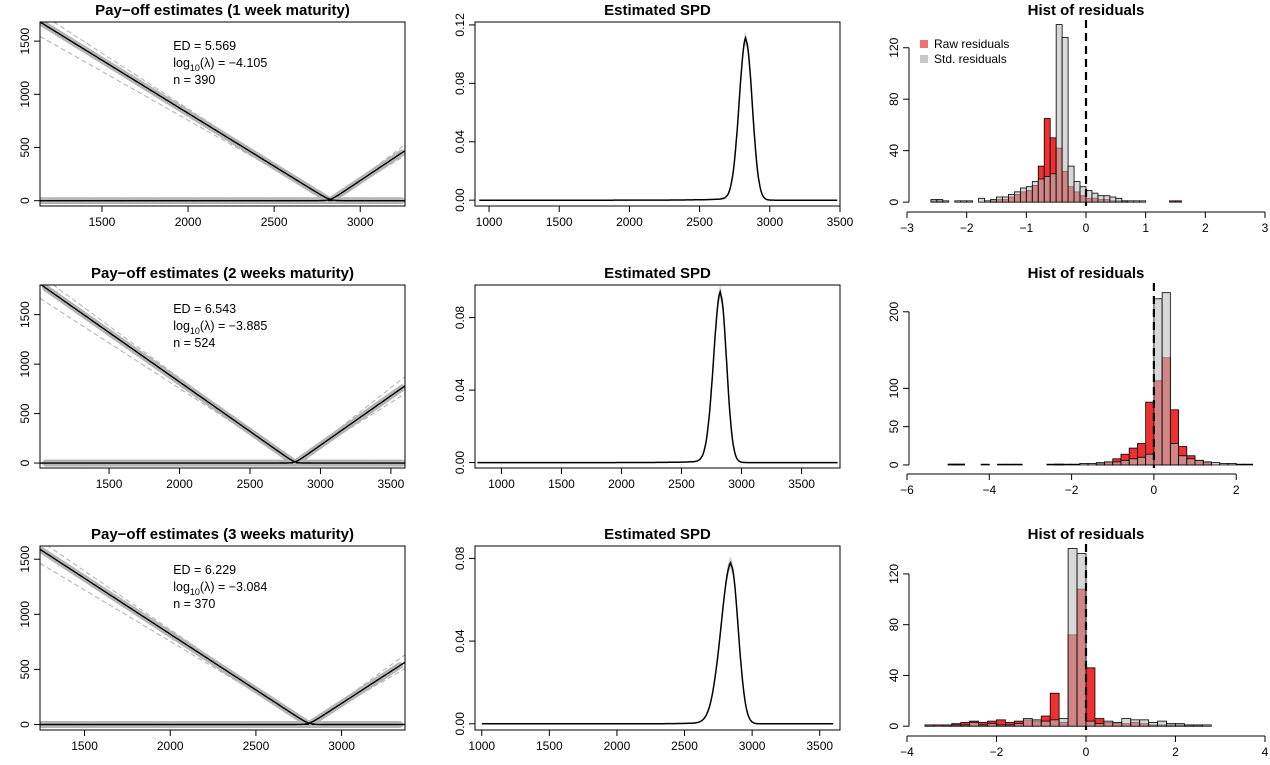  I want to click on annotation-n: n = 390, so click(194, 80).